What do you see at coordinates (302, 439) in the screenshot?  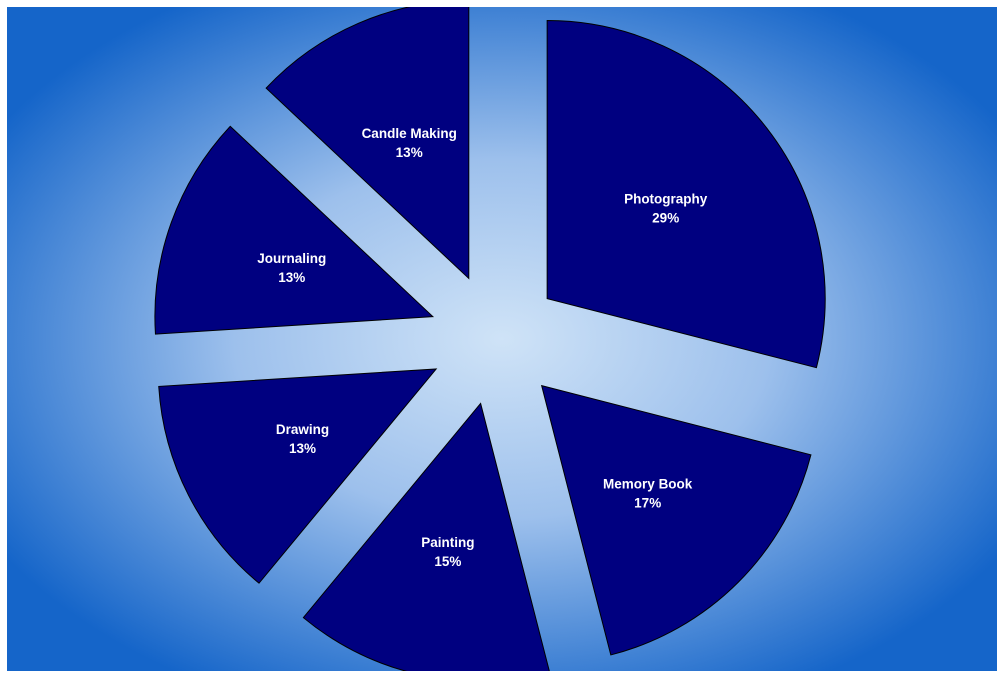 I see `slice-label-drawing: Drawing 13%` at bounding box center [302, 439].